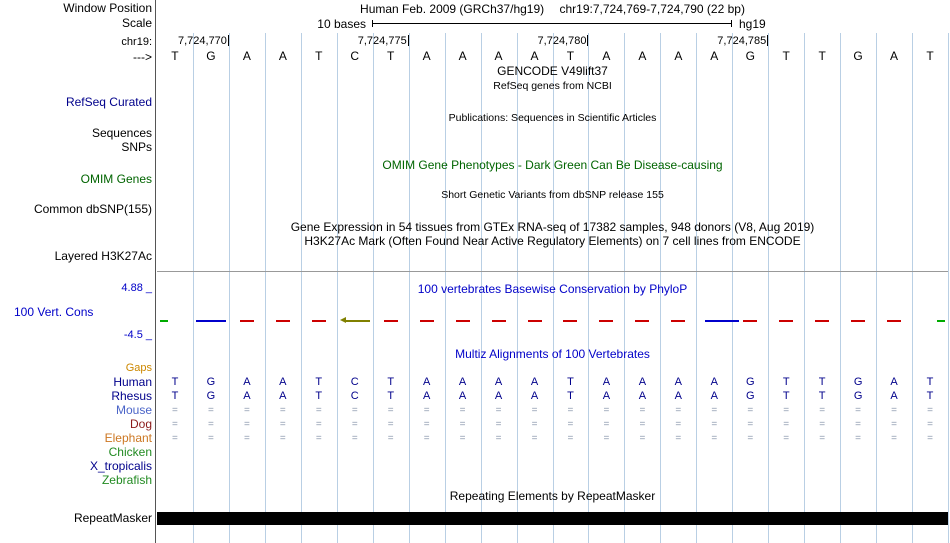  What do you see at coordinates (92, 209) in the screenshot?
I see `track-label-common-dbsnp: Common dbSNP(155)` at bounding box center [92, 209].